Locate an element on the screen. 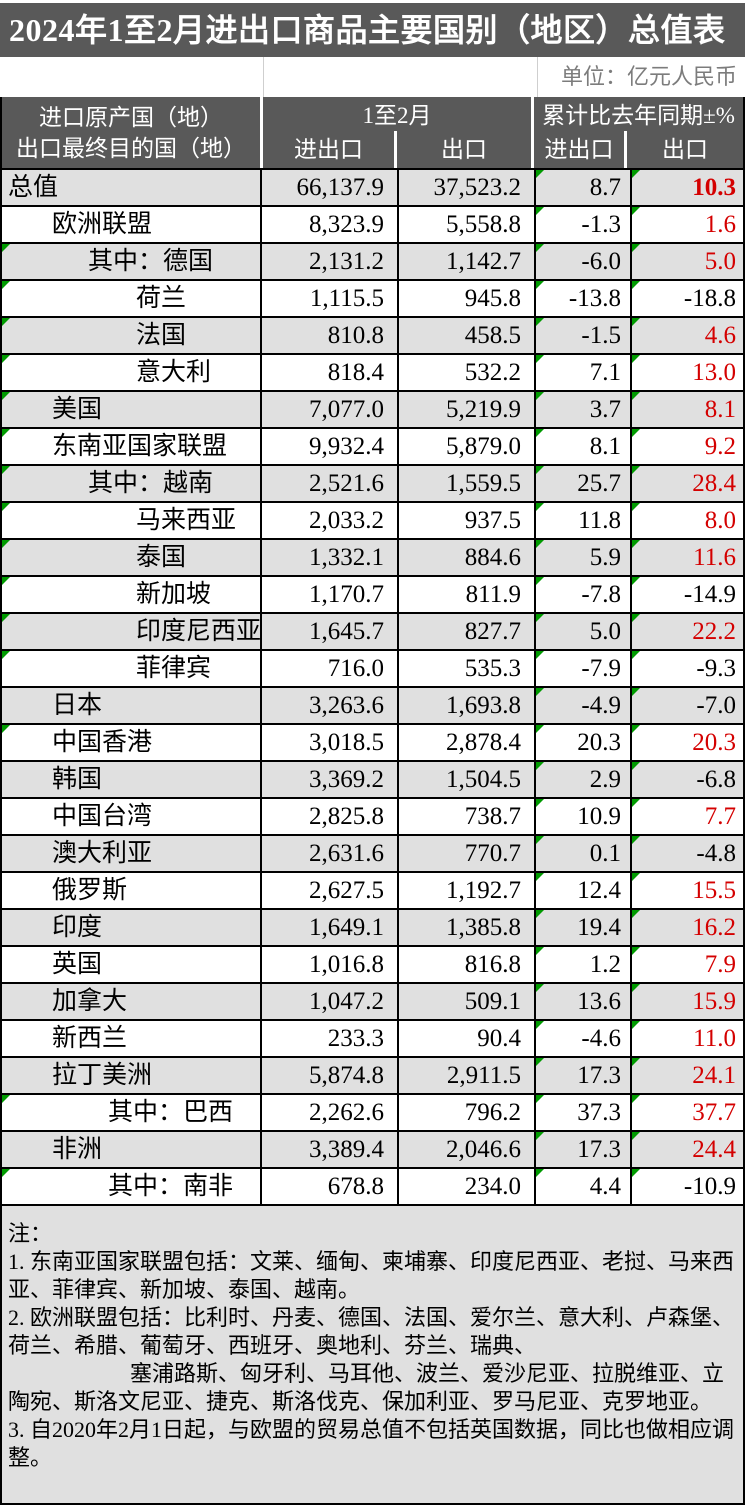  import-export-pct-cell: 1.2 is located at coordinates (584, 964).